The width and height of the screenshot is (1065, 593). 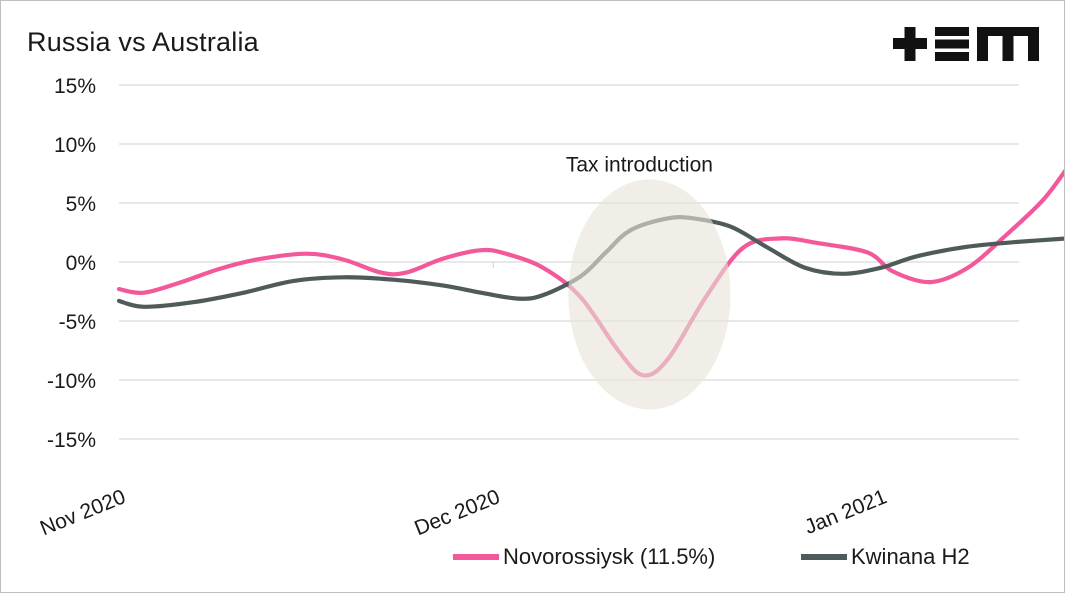 I want to click on y-tick-label: 15%, so click(x=75, y=86).